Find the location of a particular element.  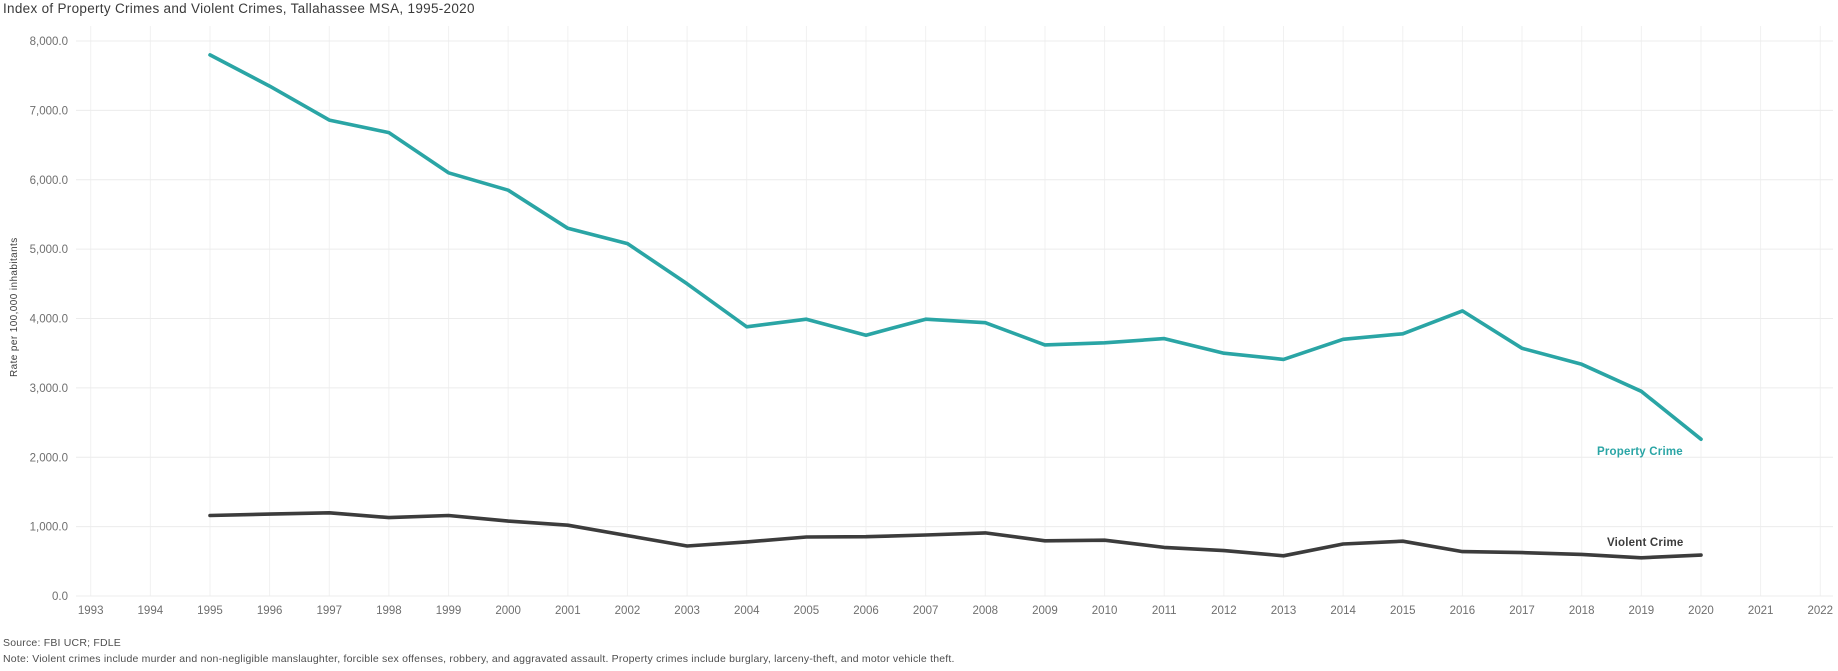

y-tick-label: 8,000.0 is located at coordinates (49, 42).